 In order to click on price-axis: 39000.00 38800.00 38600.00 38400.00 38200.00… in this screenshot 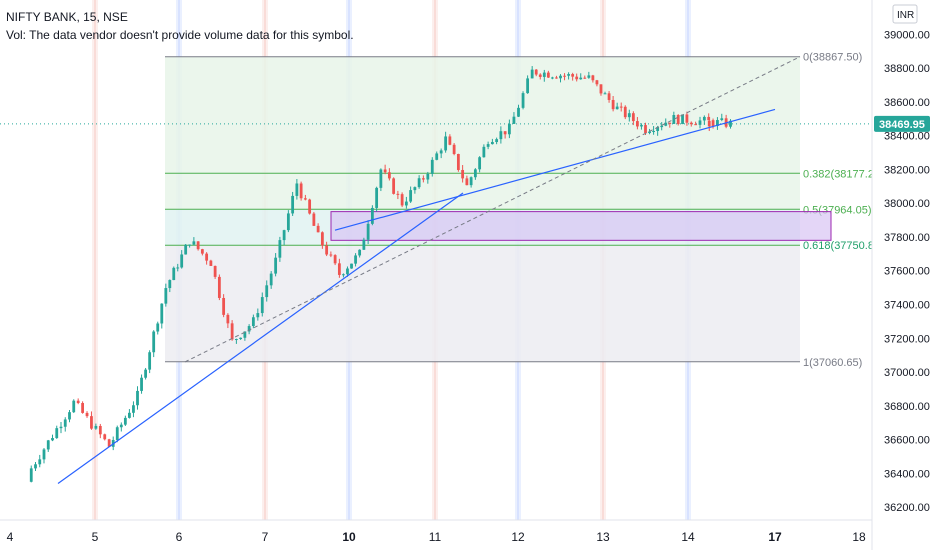, I will do `click(901, 275)`.